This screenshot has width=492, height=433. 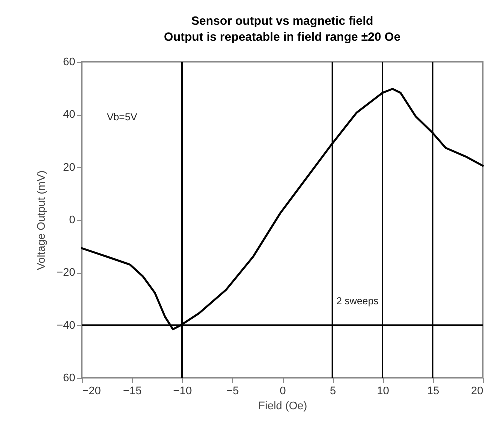 I want to click on chart-subtitle: Output is repeatable in field range ±20 Oe, so click(x=283, y=37).